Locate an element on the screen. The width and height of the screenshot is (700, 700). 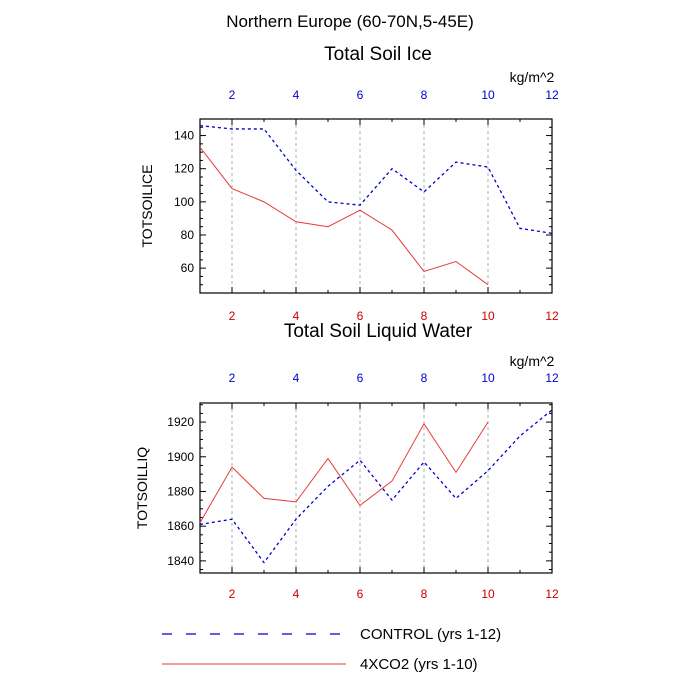
chart-title: Total Soil Liquid Water is located at coordinates (378, 331).